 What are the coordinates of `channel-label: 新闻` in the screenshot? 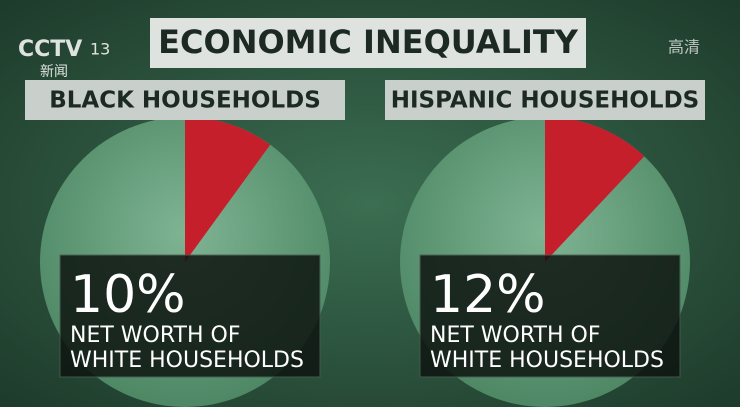 It's located at (54, 72).